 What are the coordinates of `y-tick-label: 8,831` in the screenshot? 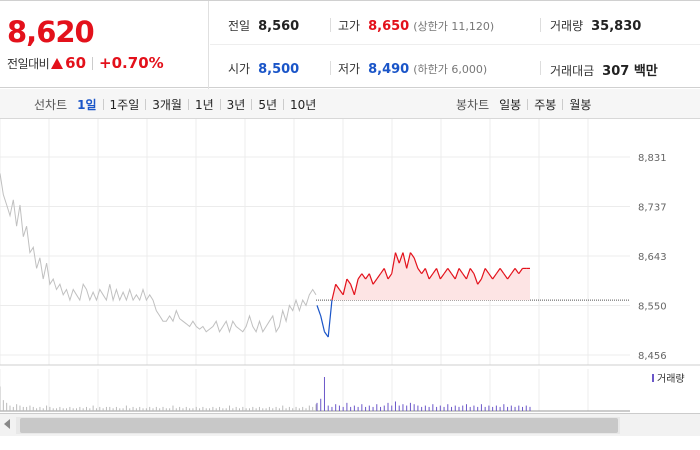 It's located at (652, 158).